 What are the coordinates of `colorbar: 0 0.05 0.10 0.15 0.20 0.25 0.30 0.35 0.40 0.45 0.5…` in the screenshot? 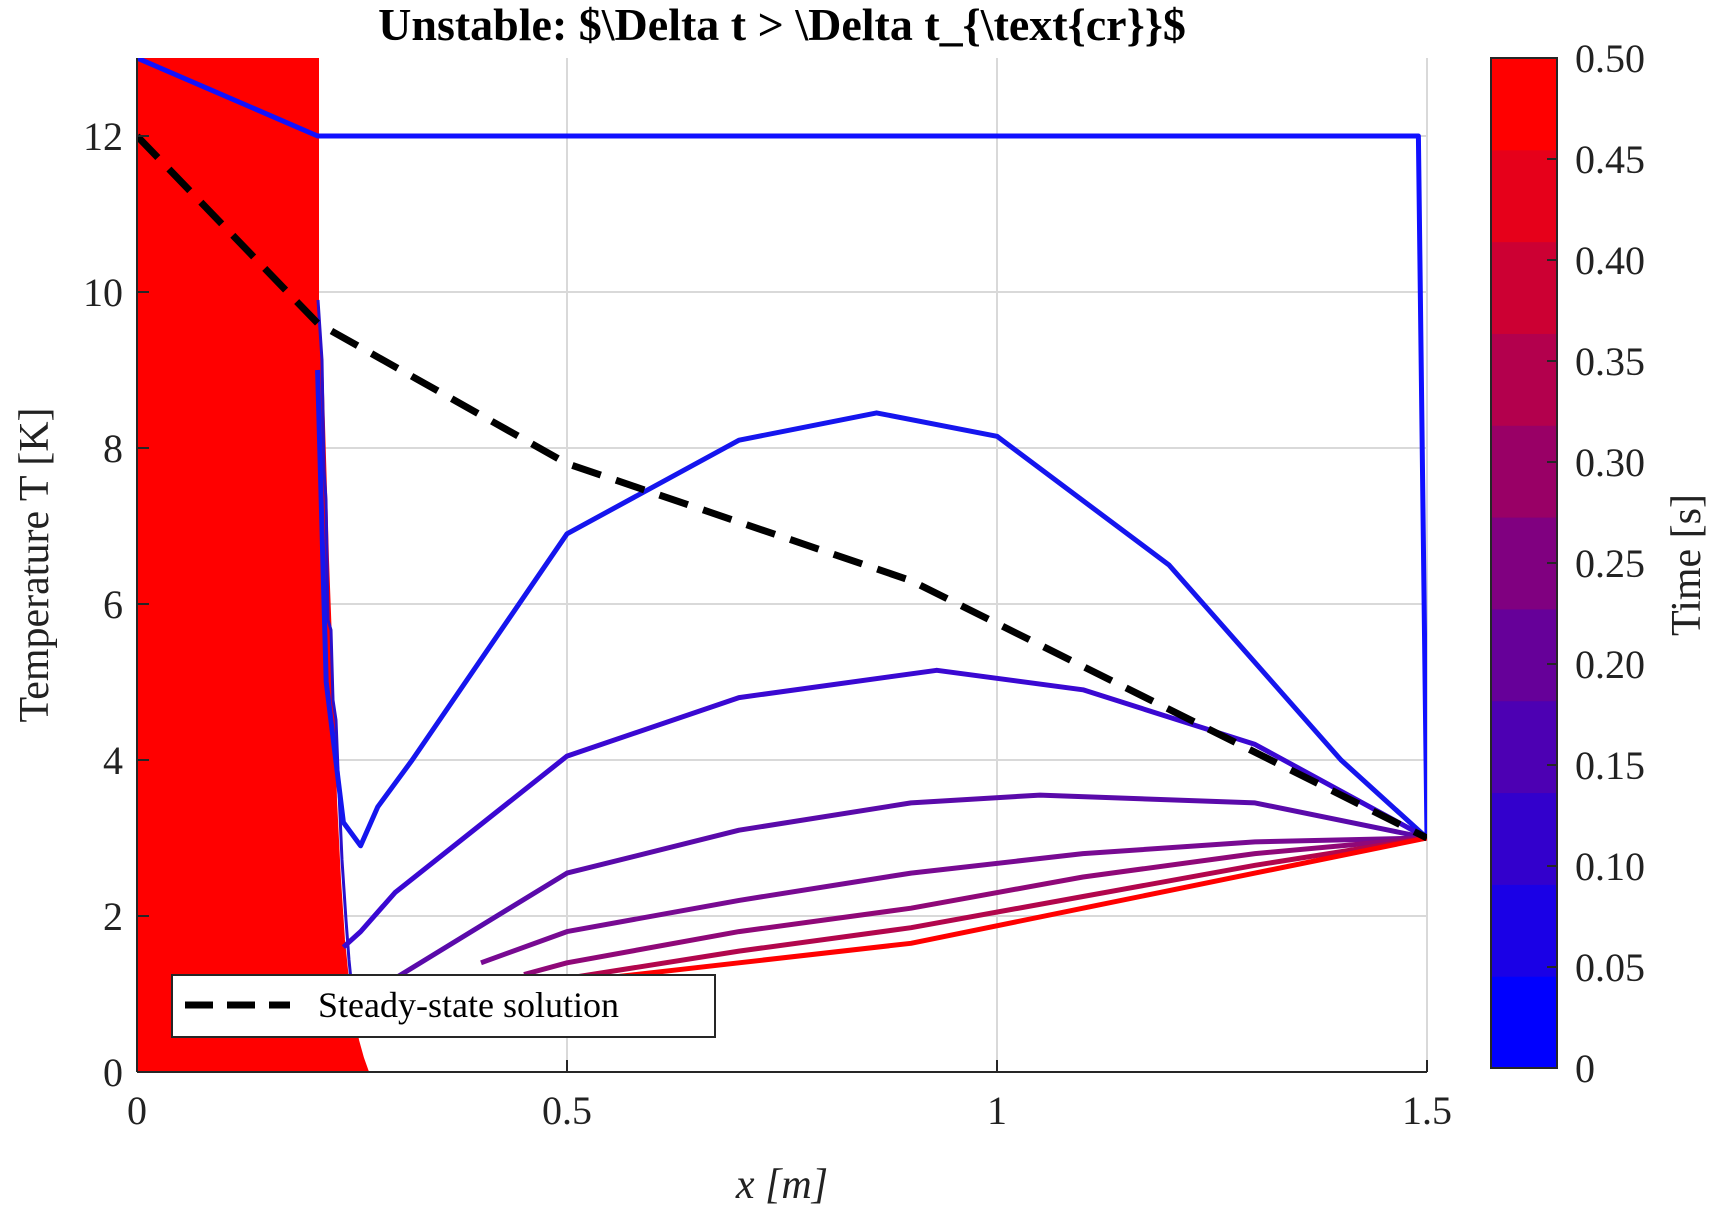 It's located at (1567, 563).